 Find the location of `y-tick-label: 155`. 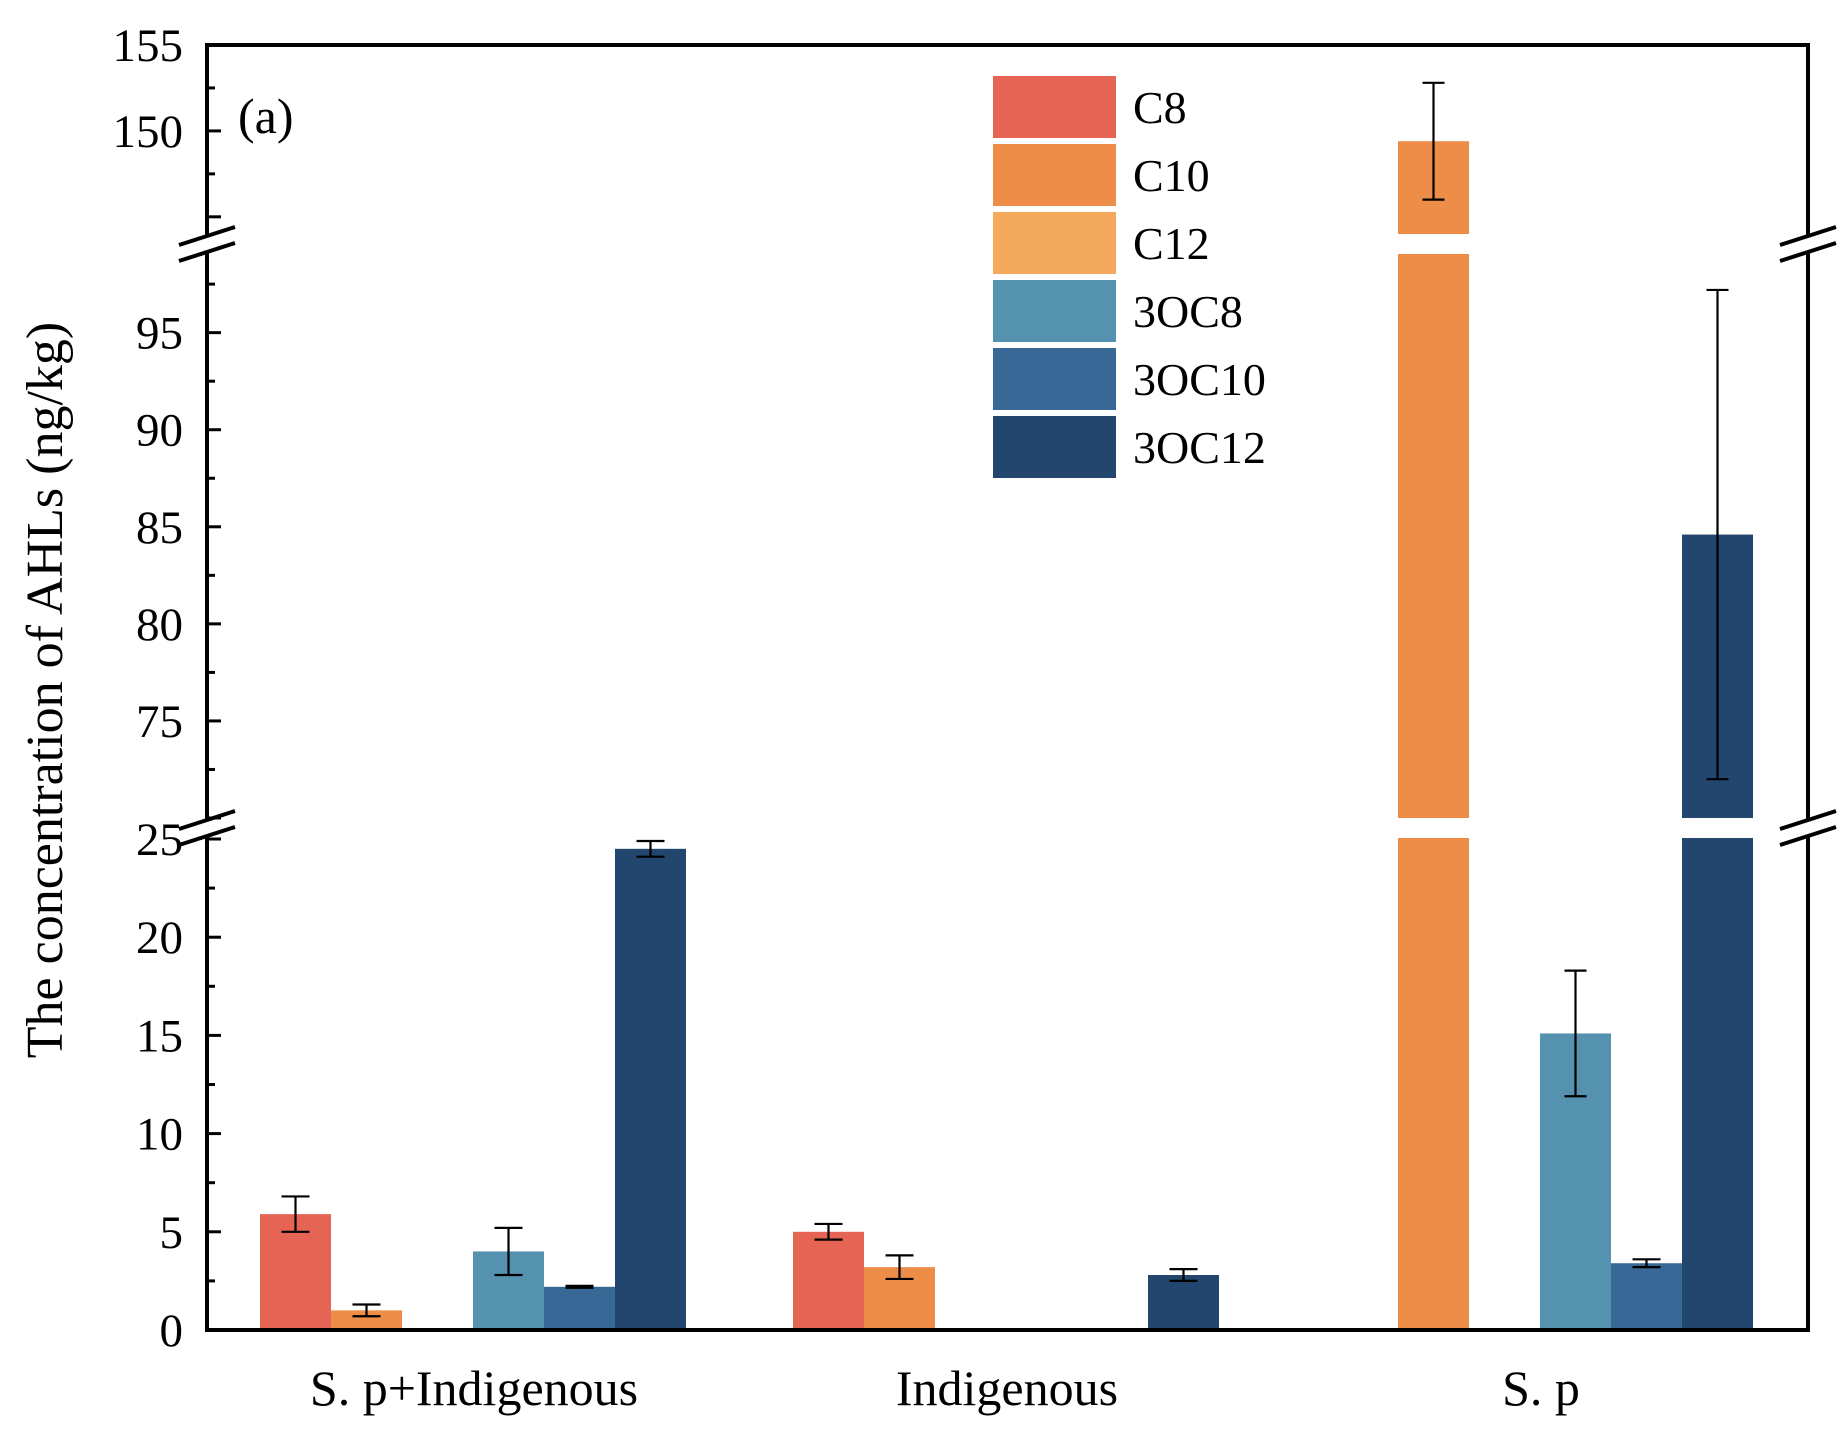

y-tick-label: 155 is located at coordinates (148, 46).